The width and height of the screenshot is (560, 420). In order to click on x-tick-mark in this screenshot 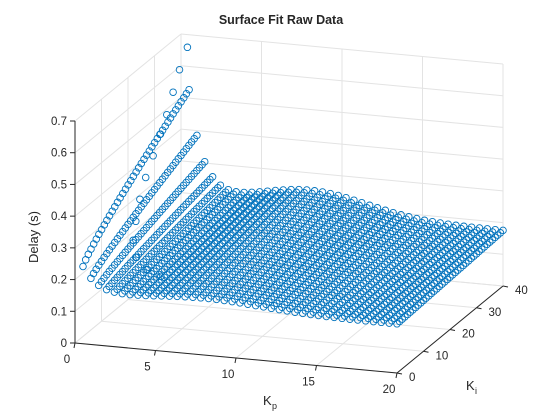, I will do `click(74, 345)`.